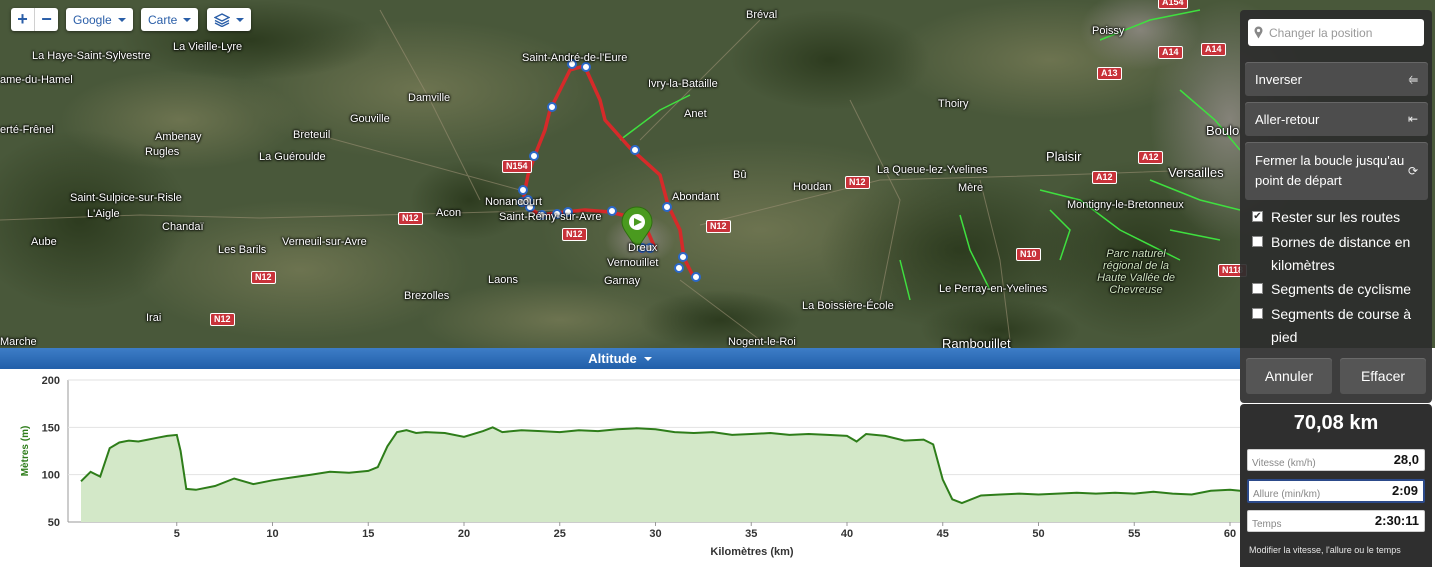 Image resolution: width=1435 pixels, height=567 pixels. What do you see at coordinates (1336, 521) in the screenshot?
I see `time-field: Temps 2:30:11` at bounding box center [1336, 521].